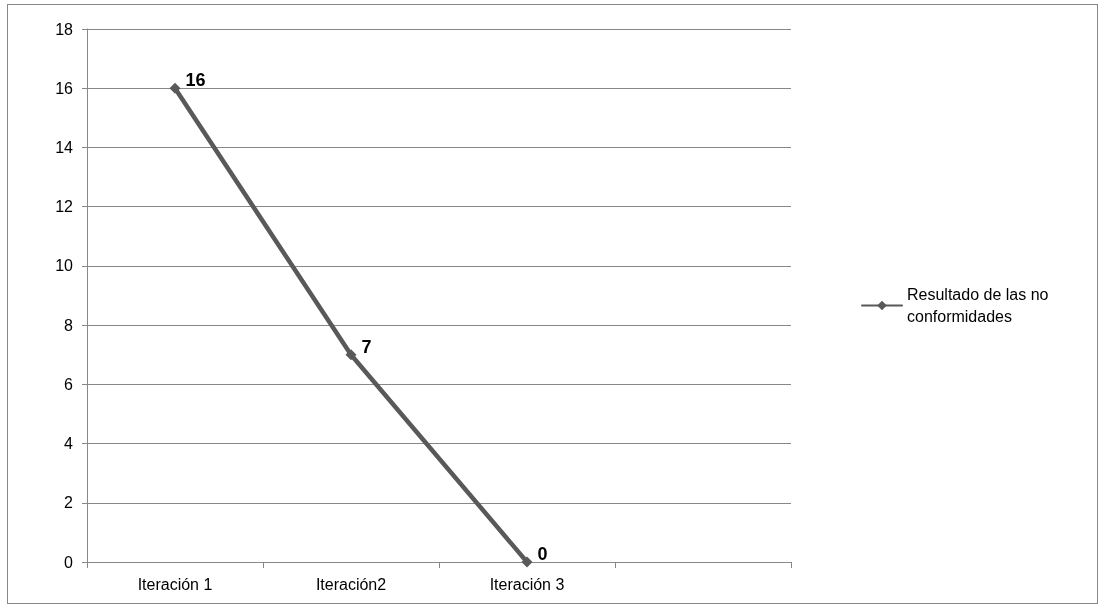 The image size is (1107, 611). What do you see at coordinates (64, 29) in the screenshot?
I see `y-tick-label: 18` at bounding box center [64, 29].